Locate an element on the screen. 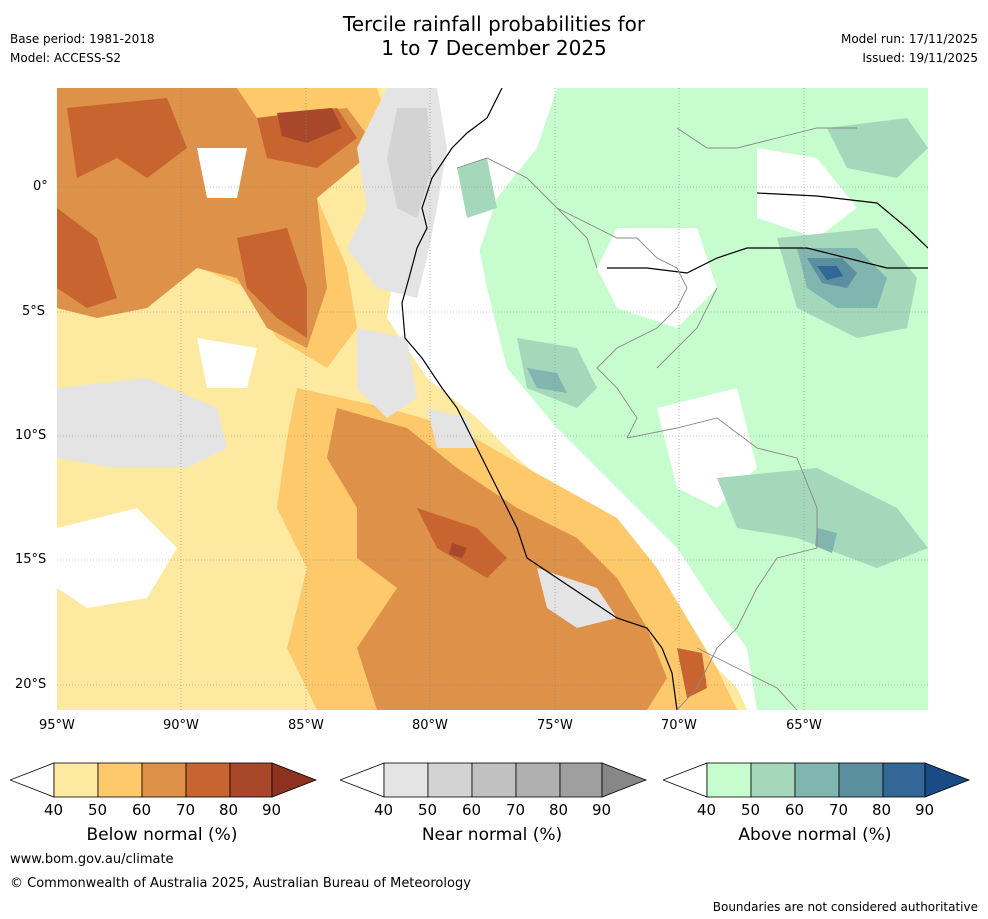  below-tick-70: 70 is located at coordinates (186, 810).